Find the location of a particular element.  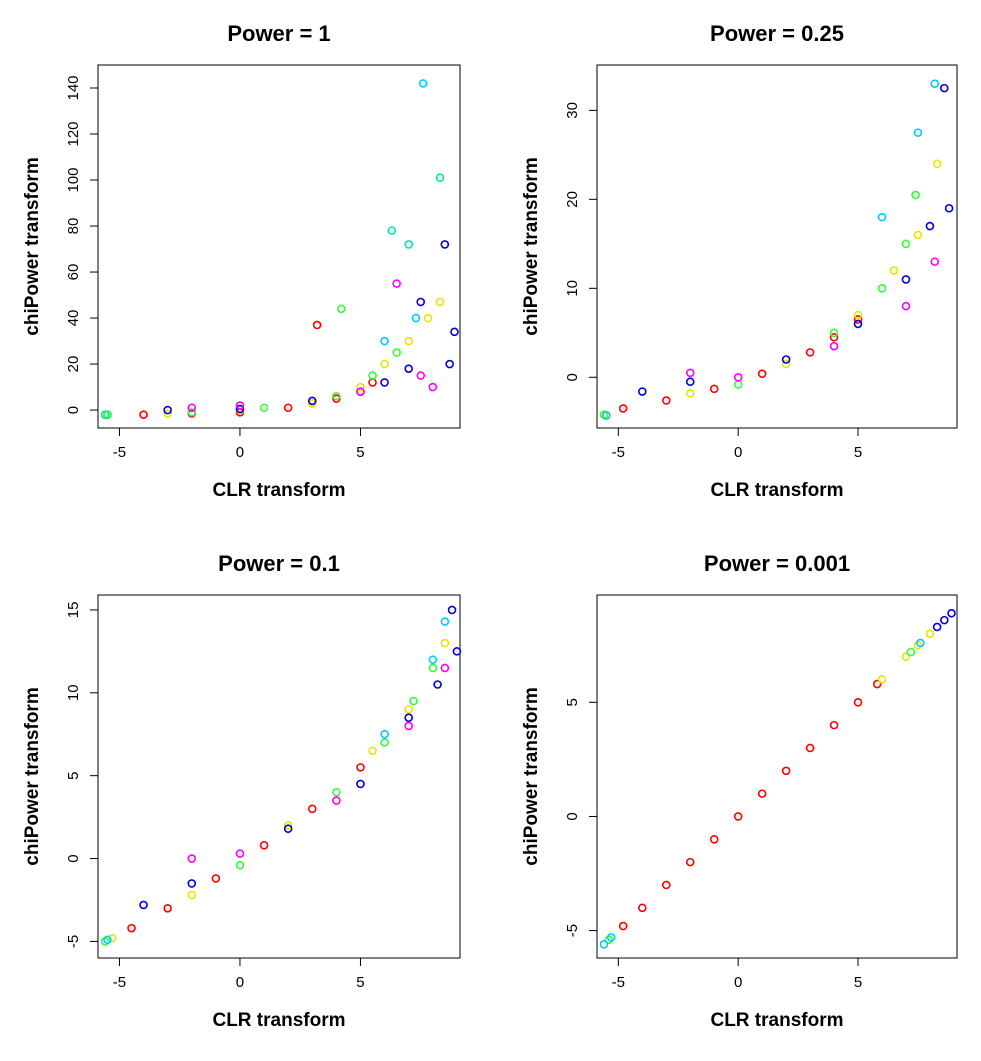

panel-title: Power = 1 is located at coordinates (278, 33).